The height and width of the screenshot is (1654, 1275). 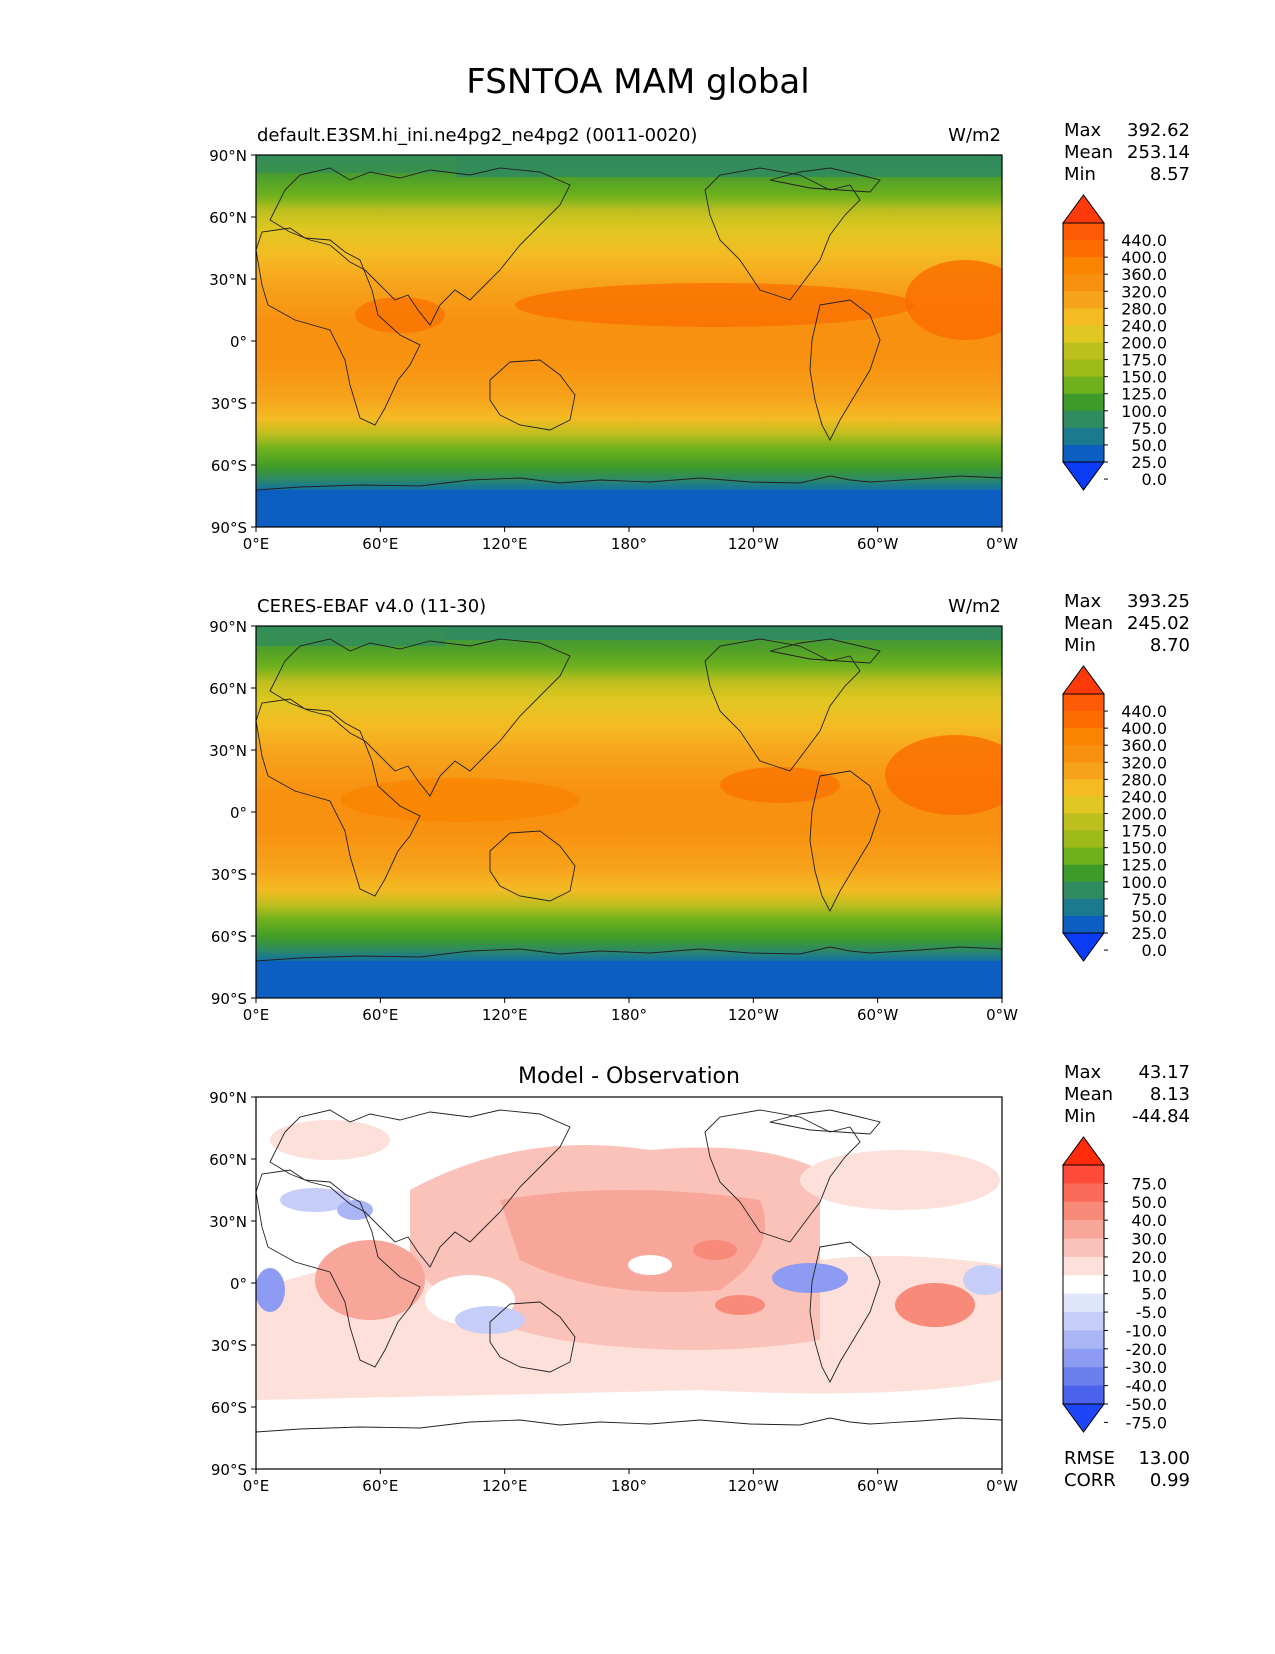 What do you see at coordinates (1080, 174) in the screenshot?
I see `stat-label: Min` at bounding box center [1080, 174].